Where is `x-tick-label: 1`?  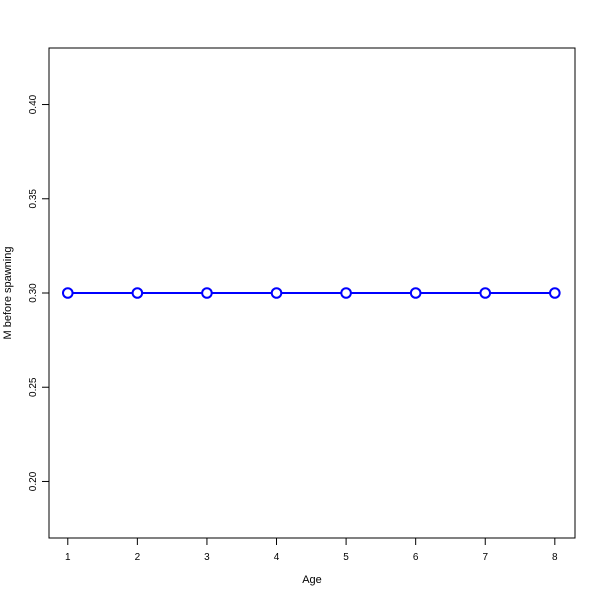 x-tick-label: 1 is located at coordinates (68, 557).